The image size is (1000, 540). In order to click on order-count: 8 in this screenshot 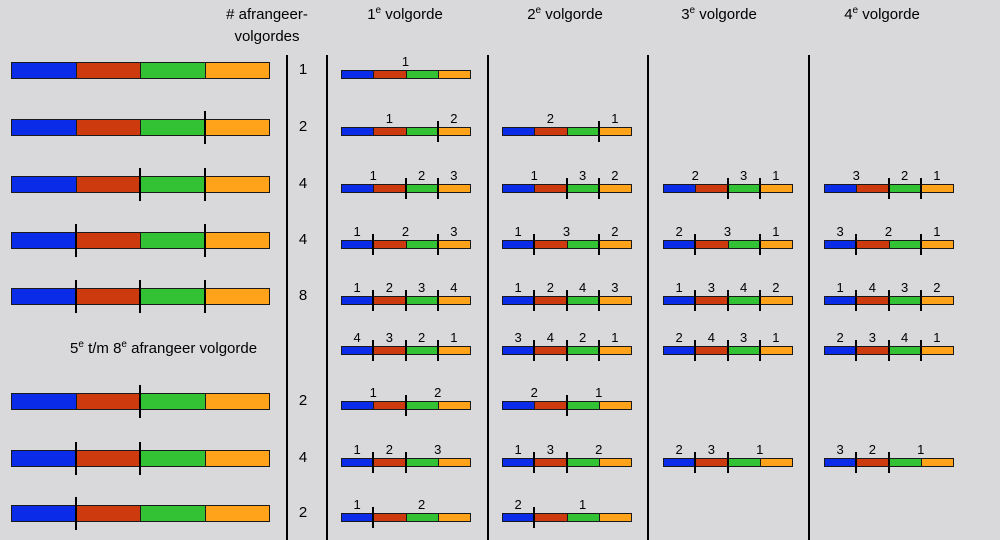, I will do `click(303, 295)`.